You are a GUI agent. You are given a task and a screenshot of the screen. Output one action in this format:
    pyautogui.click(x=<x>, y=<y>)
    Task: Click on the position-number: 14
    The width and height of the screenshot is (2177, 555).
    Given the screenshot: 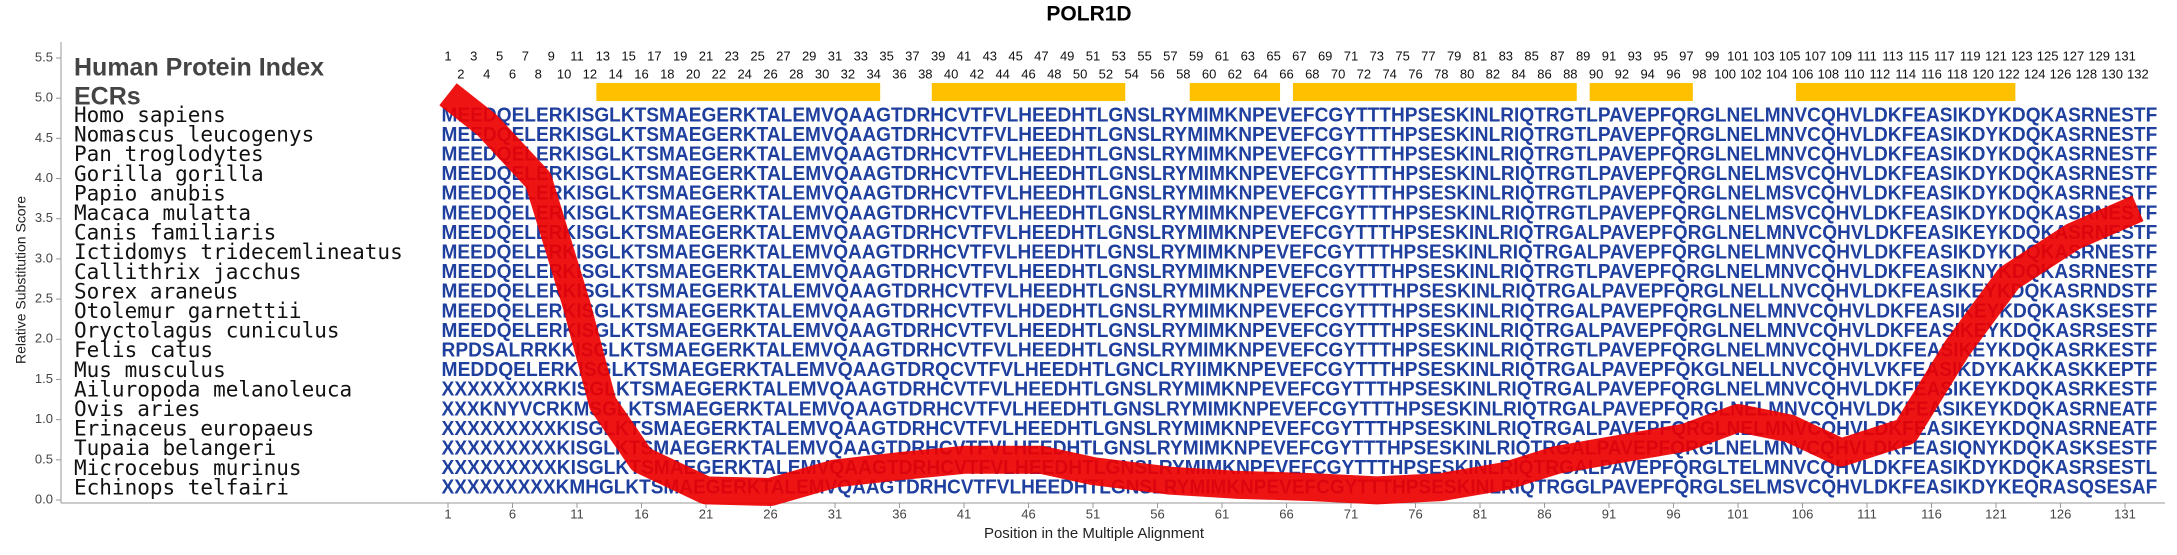 What is the action you would take?
    pyautogui.click(x=615, y=73)
    